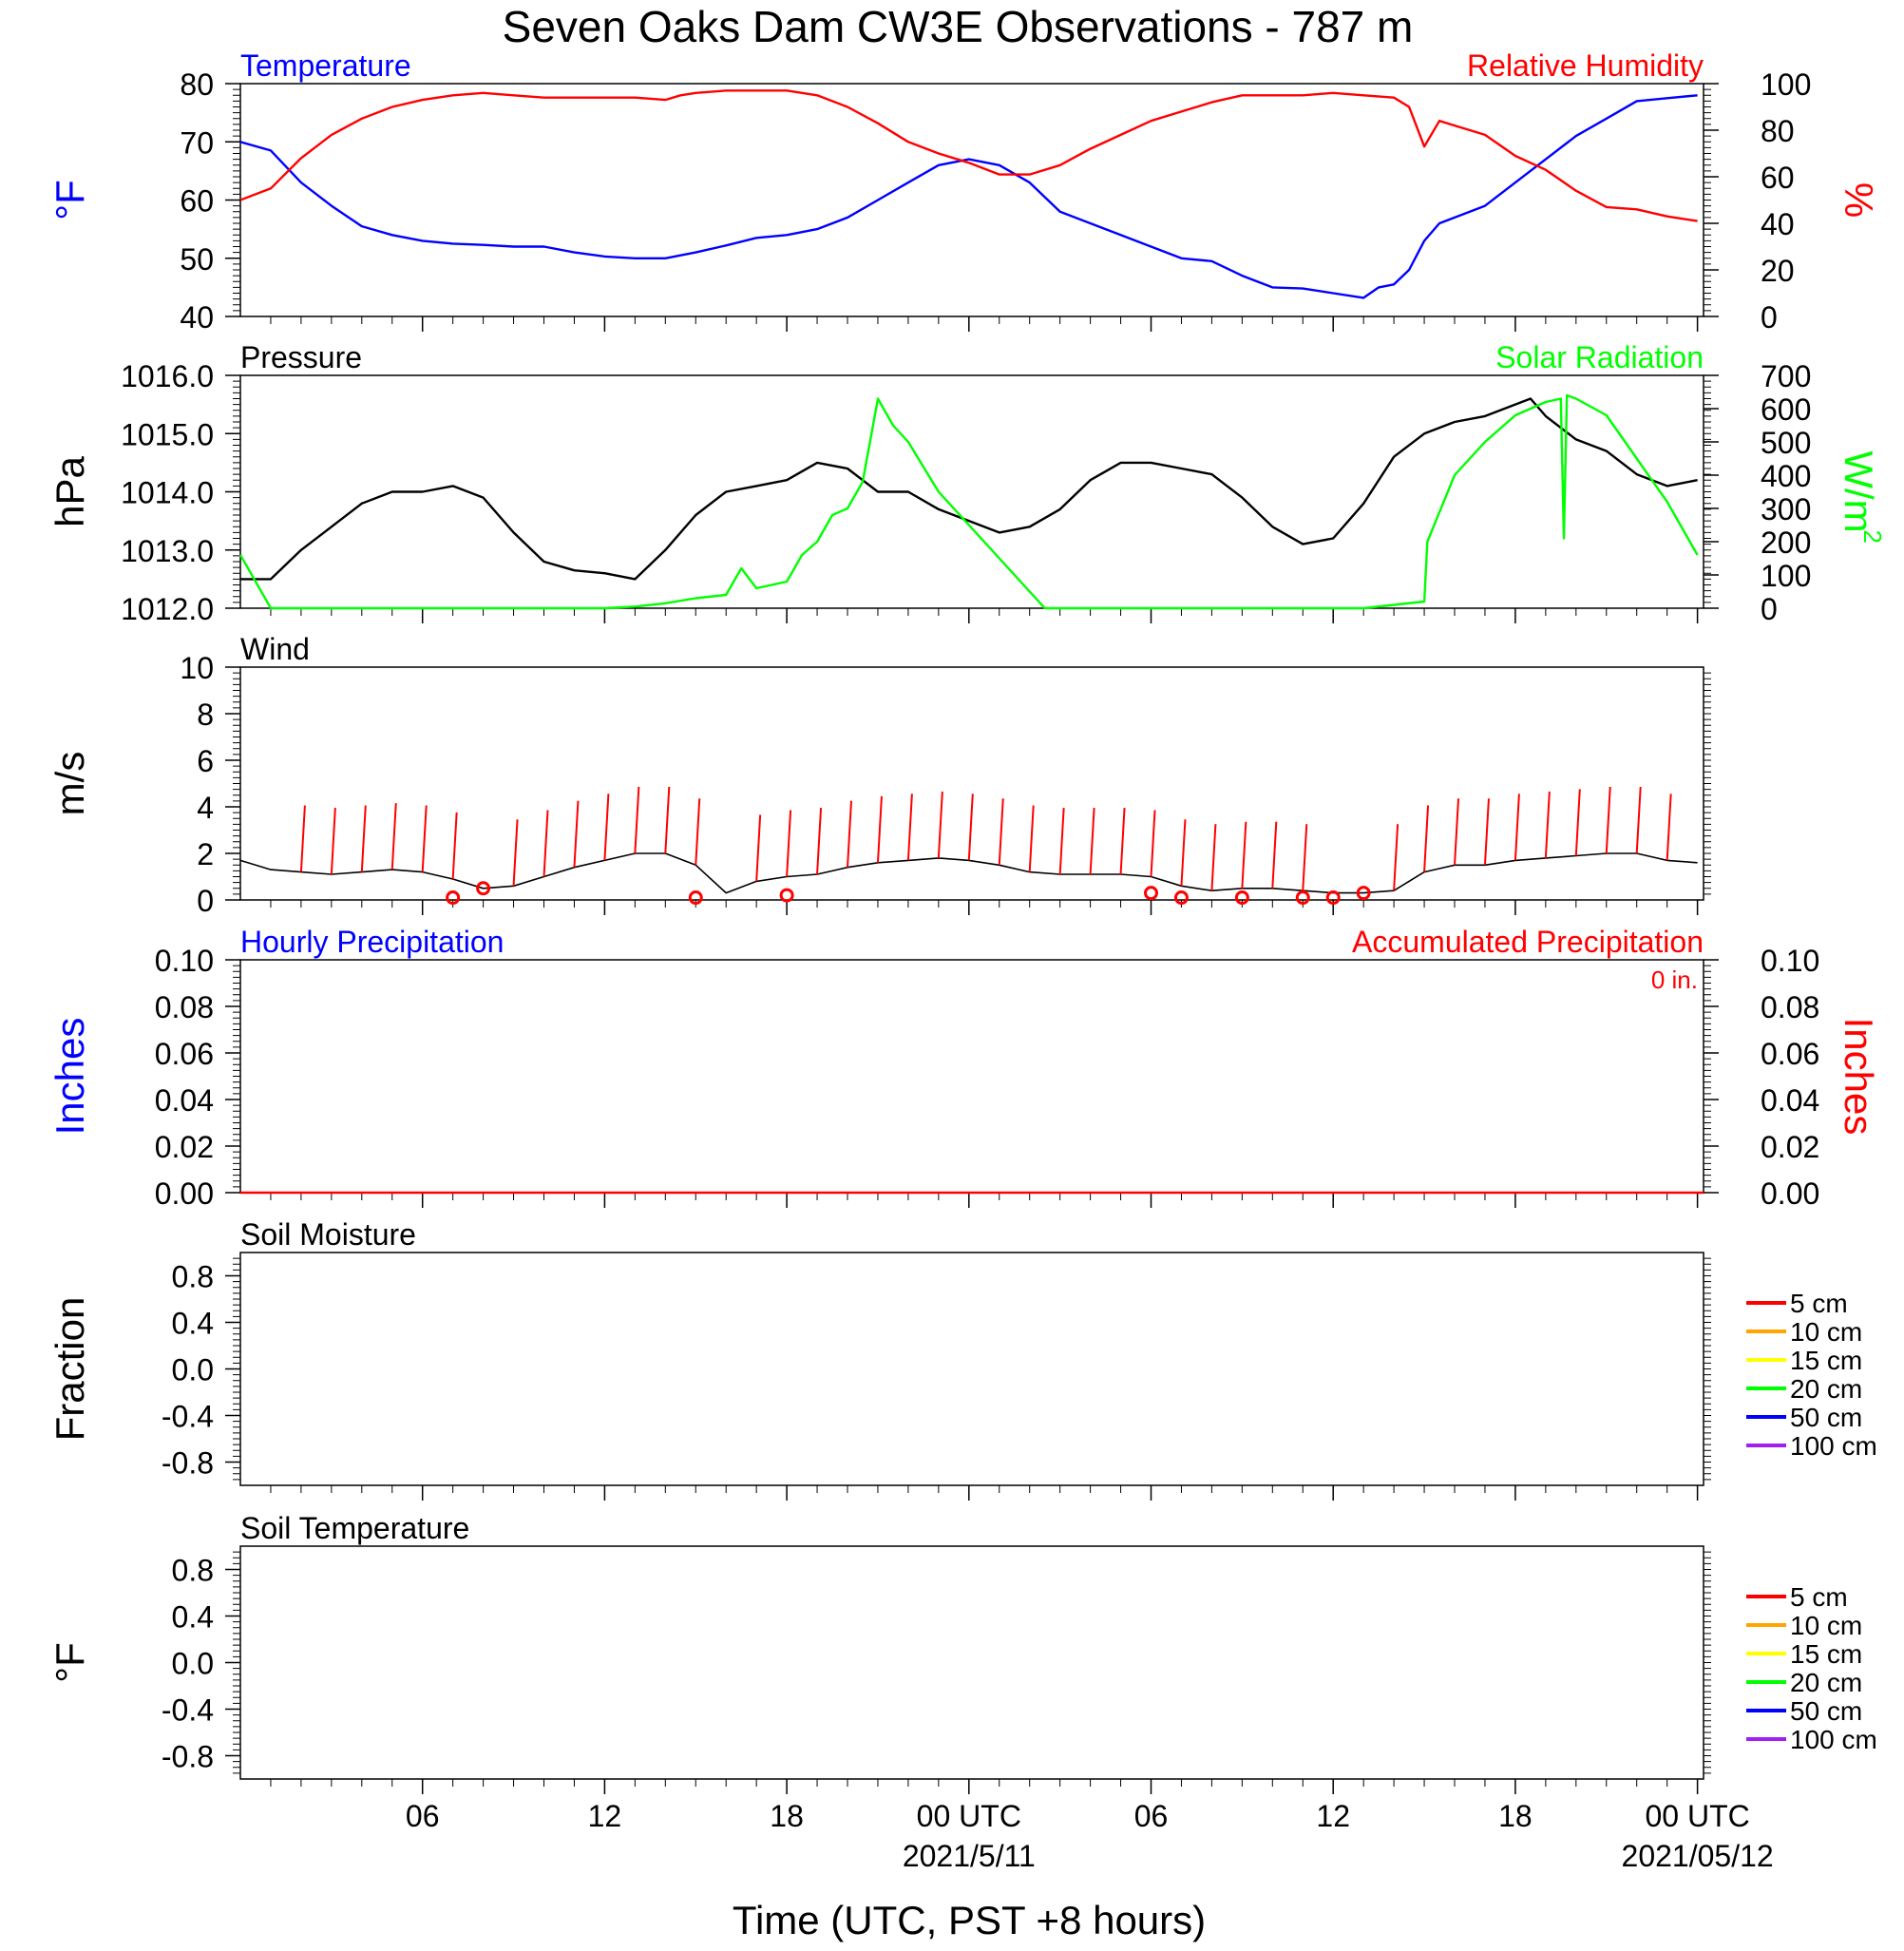 This screenshot has width=1904, height=1951. Describe the element at coordinates (1528, 942) in the screenshot. I see `panel-title-right: Accumulated Precipitation` at that location.